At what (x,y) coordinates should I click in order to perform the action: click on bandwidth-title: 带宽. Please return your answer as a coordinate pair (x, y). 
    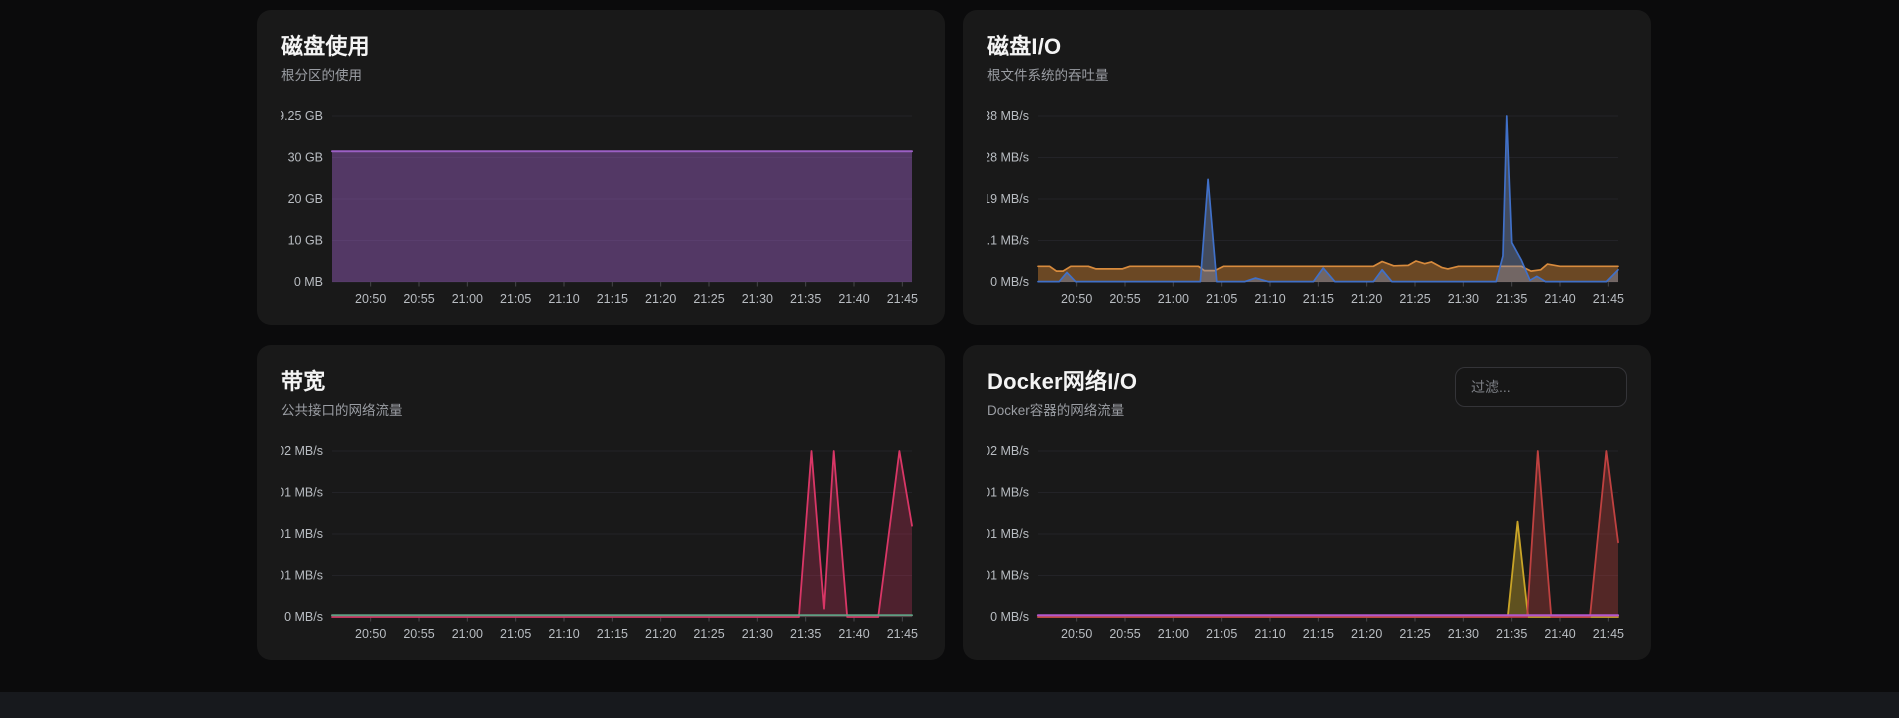
    Looking at the image, I should click on (303, 381).